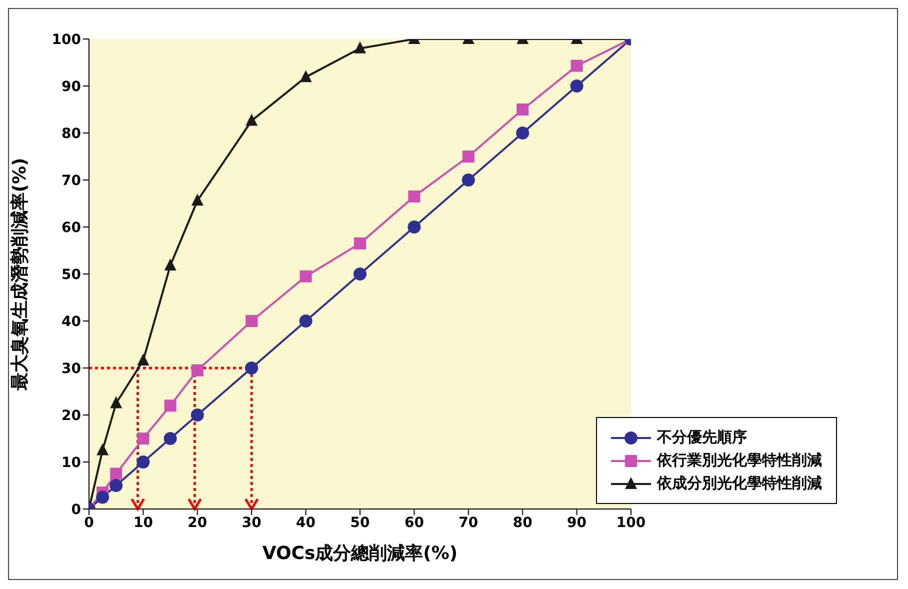 This screenshot has height=589, width=908. Describe the element at coordinates (577, 522) in the screenshot. I see `x-tick-label: 90` at that location.